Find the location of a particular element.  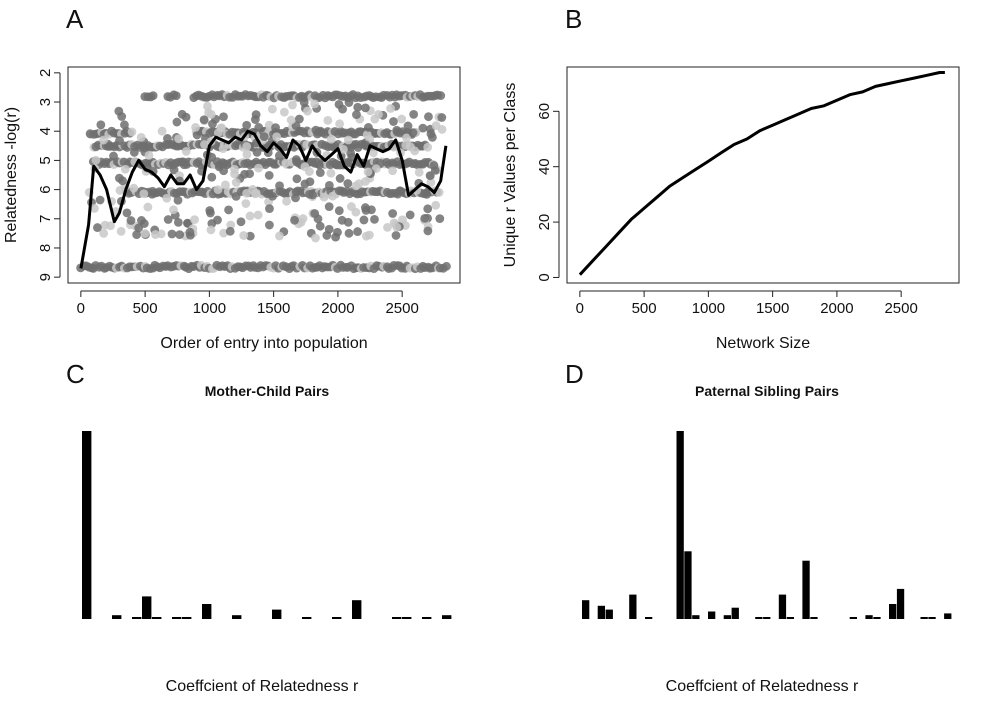

panel-b-y-axis-label: Unique r Values per Class is located at coordinates (510, 175).